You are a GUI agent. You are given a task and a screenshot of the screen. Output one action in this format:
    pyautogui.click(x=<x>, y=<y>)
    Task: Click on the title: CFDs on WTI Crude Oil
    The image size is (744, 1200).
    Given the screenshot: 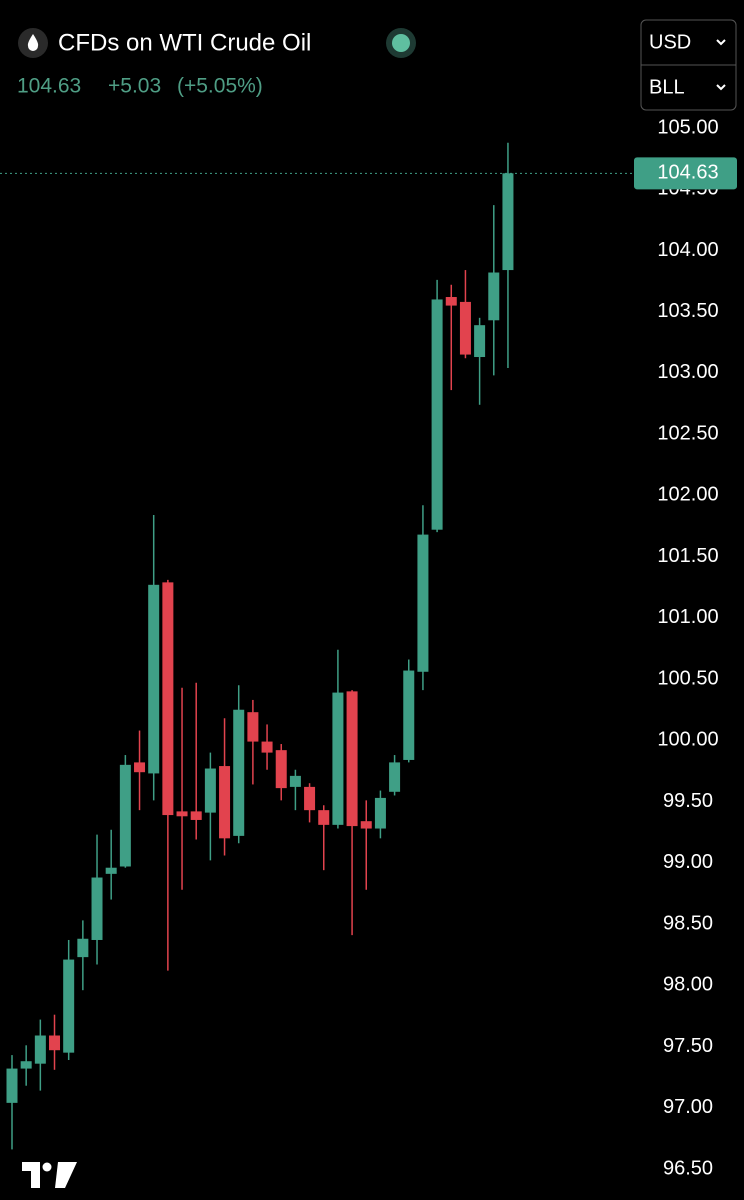 What is the action you would take?
    pyautogui.click(x=184, y=42)
    